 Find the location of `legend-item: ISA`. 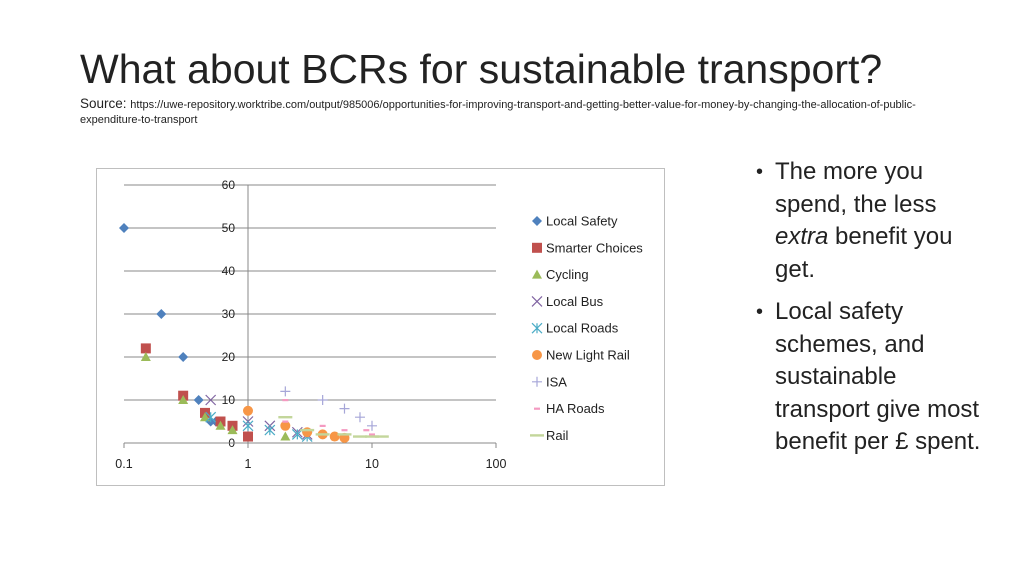

legend-item: ISA is located at coordinates (549, 381).